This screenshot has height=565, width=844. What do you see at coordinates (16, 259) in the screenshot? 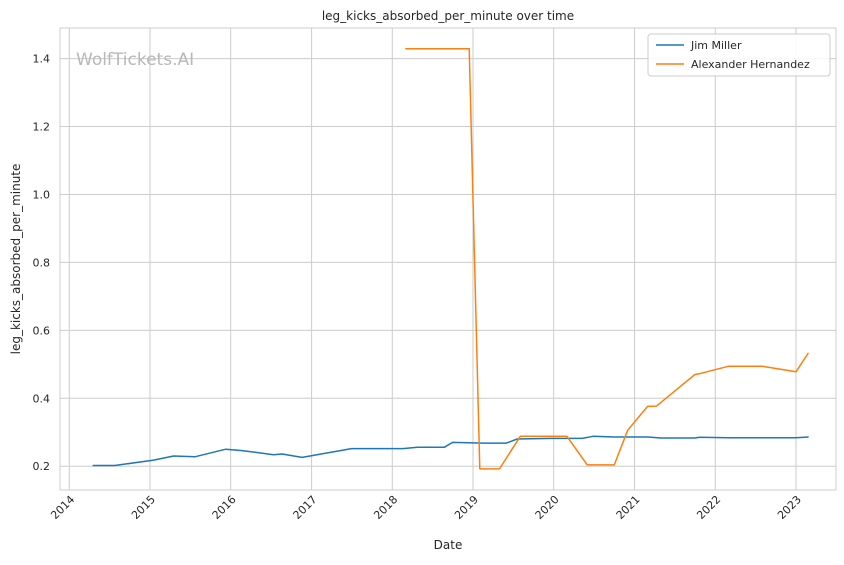
I see `y-axis-label: leg_kicks_absorbed_per_minute` at bounding box center [16, 259].